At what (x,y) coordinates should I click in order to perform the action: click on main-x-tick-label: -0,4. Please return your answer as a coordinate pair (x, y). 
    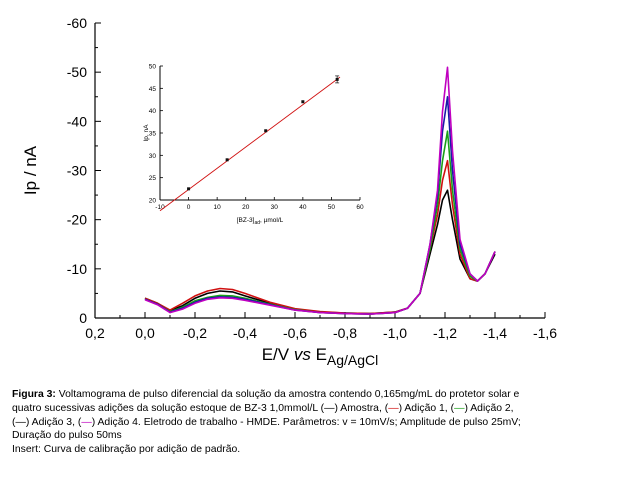
    Looking at the image, I should click on (245, 333).